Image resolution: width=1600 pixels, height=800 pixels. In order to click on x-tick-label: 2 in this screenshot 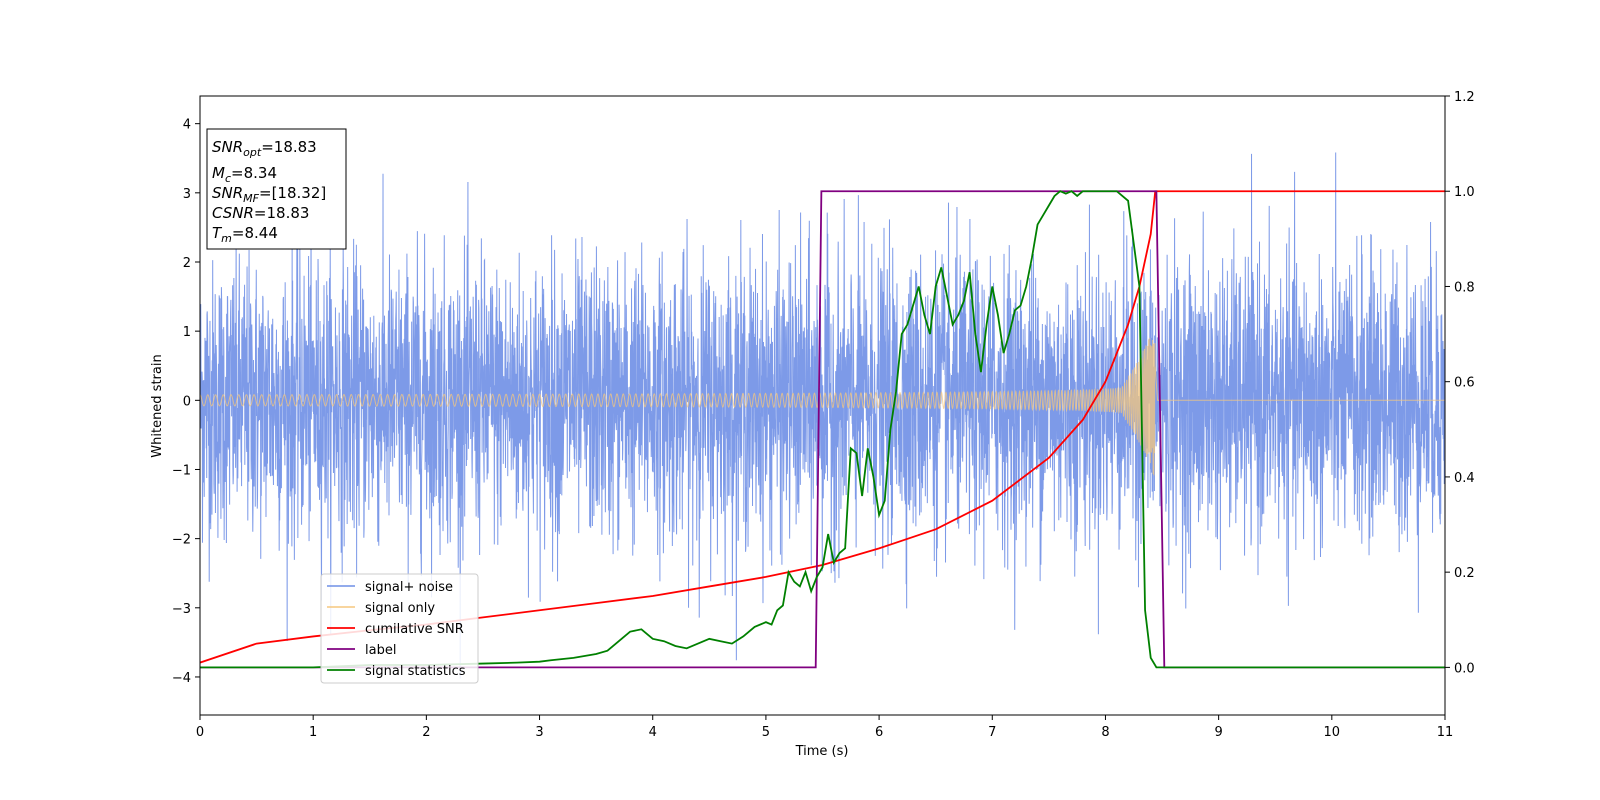, I will do `click(426, 732)`.